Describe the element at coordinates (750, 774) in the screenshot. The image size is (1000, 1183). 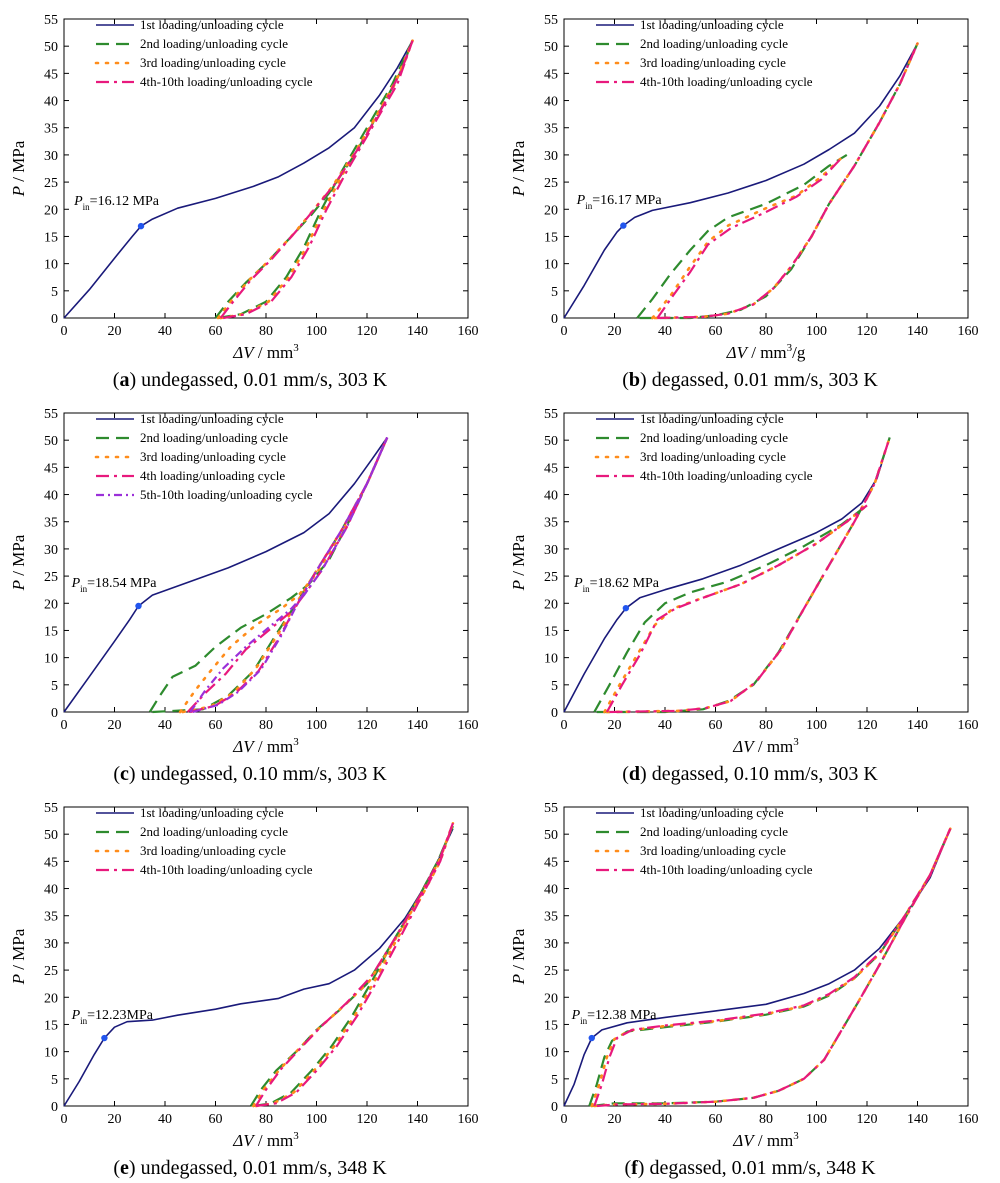
I see `caption-d: (d) degassed, 0.10 mm/s, 303 K` at that location.